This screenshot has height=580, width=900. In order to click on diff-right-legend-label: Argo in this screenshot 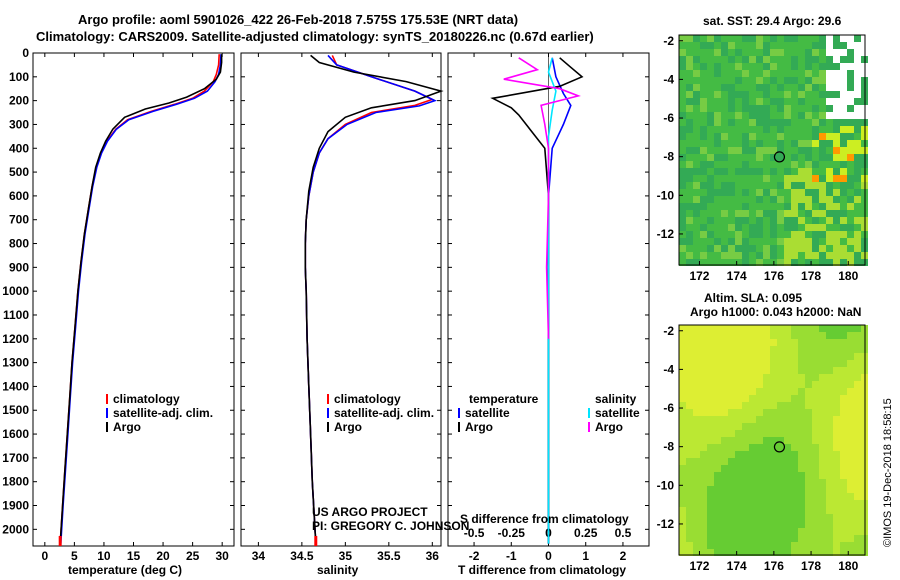, I will do `click(609, 427)`.